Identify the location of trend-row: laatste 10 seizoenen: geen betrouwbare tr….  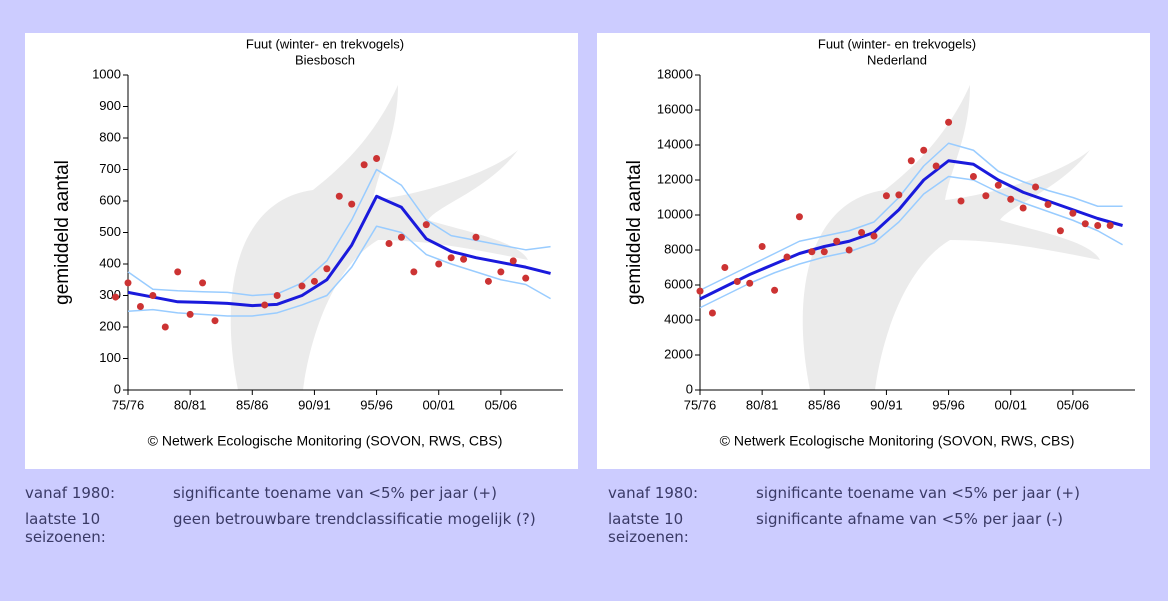
(305, 528).